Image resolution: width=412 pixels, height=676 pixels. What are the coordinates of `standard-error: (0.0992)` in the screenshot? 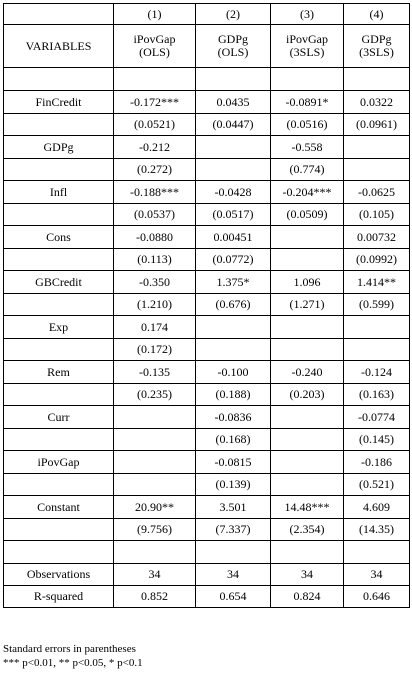 It's located at (376, 259).